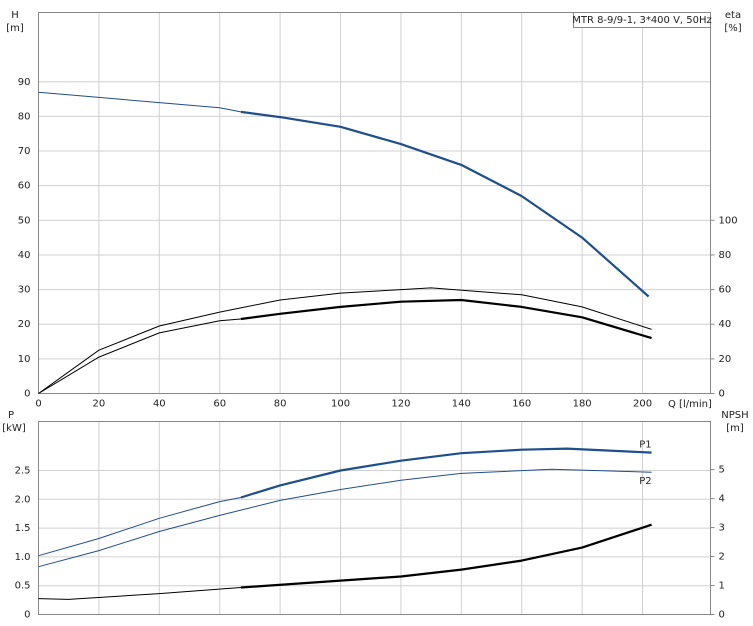  What do you see at coordinates (23, 586) in the screenshot?
I see `y-tick-label: 0.5` at bounding box center [23, 586].